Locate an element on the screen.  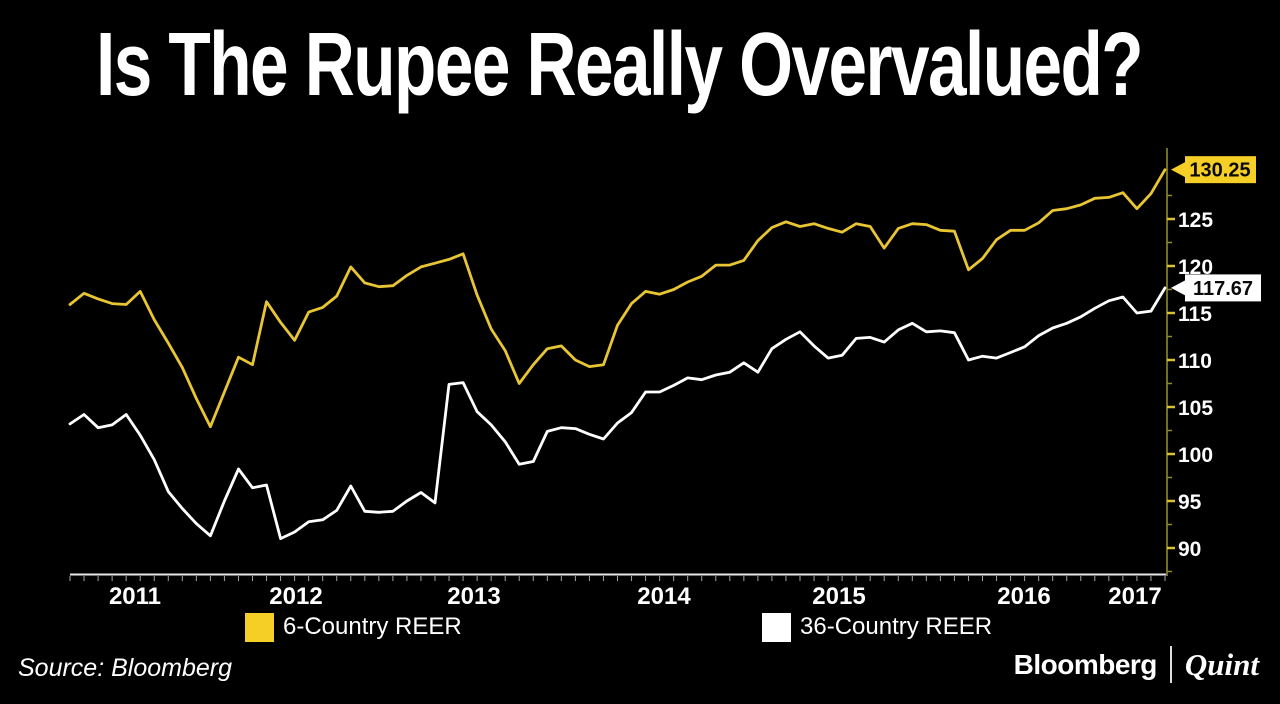
legend-swatch-36-country is located at coordinates (776, 627).